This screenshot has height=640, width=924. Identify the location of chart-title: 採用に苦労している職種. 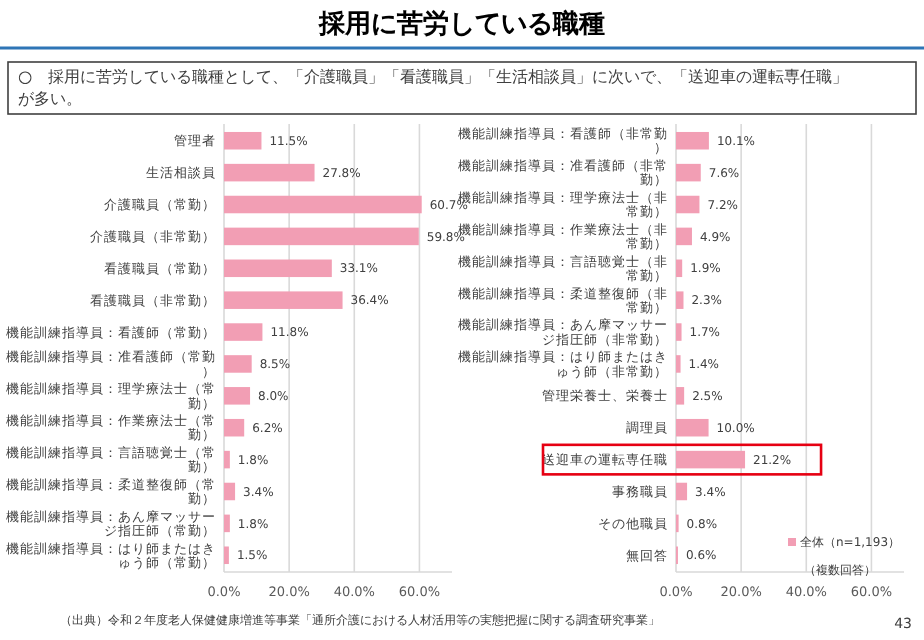
(461, 24).